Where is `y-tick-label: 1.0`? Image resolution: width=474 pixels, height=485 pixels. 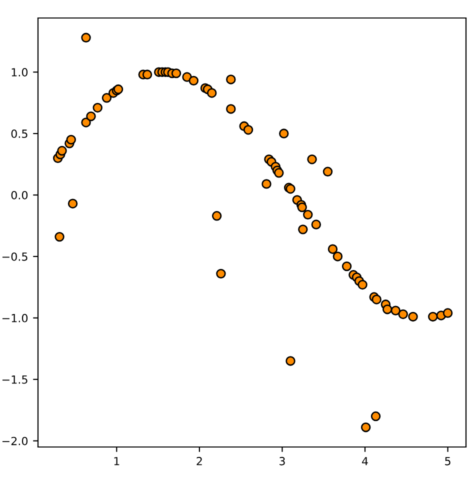
y-tick-label: 1.0 is located at coordinates (20, 72).